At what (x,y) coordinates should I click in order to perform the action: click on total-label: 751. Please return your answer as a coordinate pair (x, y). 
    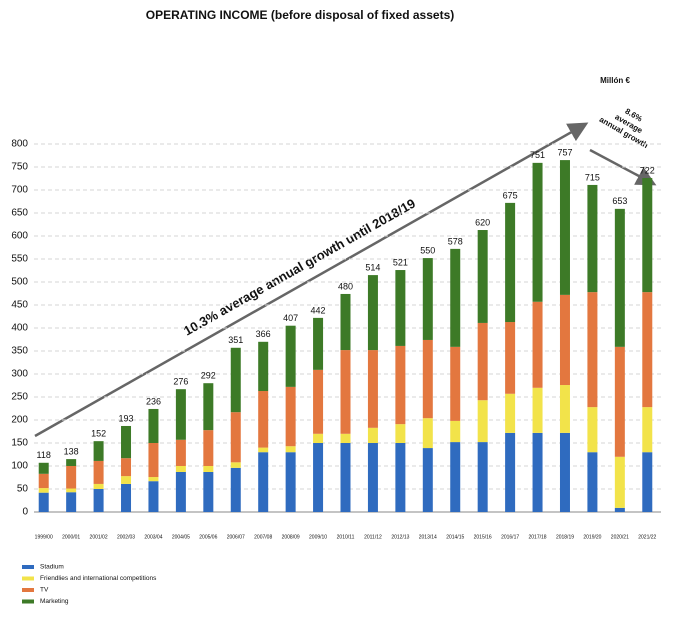
    Looking at the image, I should click on (537, 155).